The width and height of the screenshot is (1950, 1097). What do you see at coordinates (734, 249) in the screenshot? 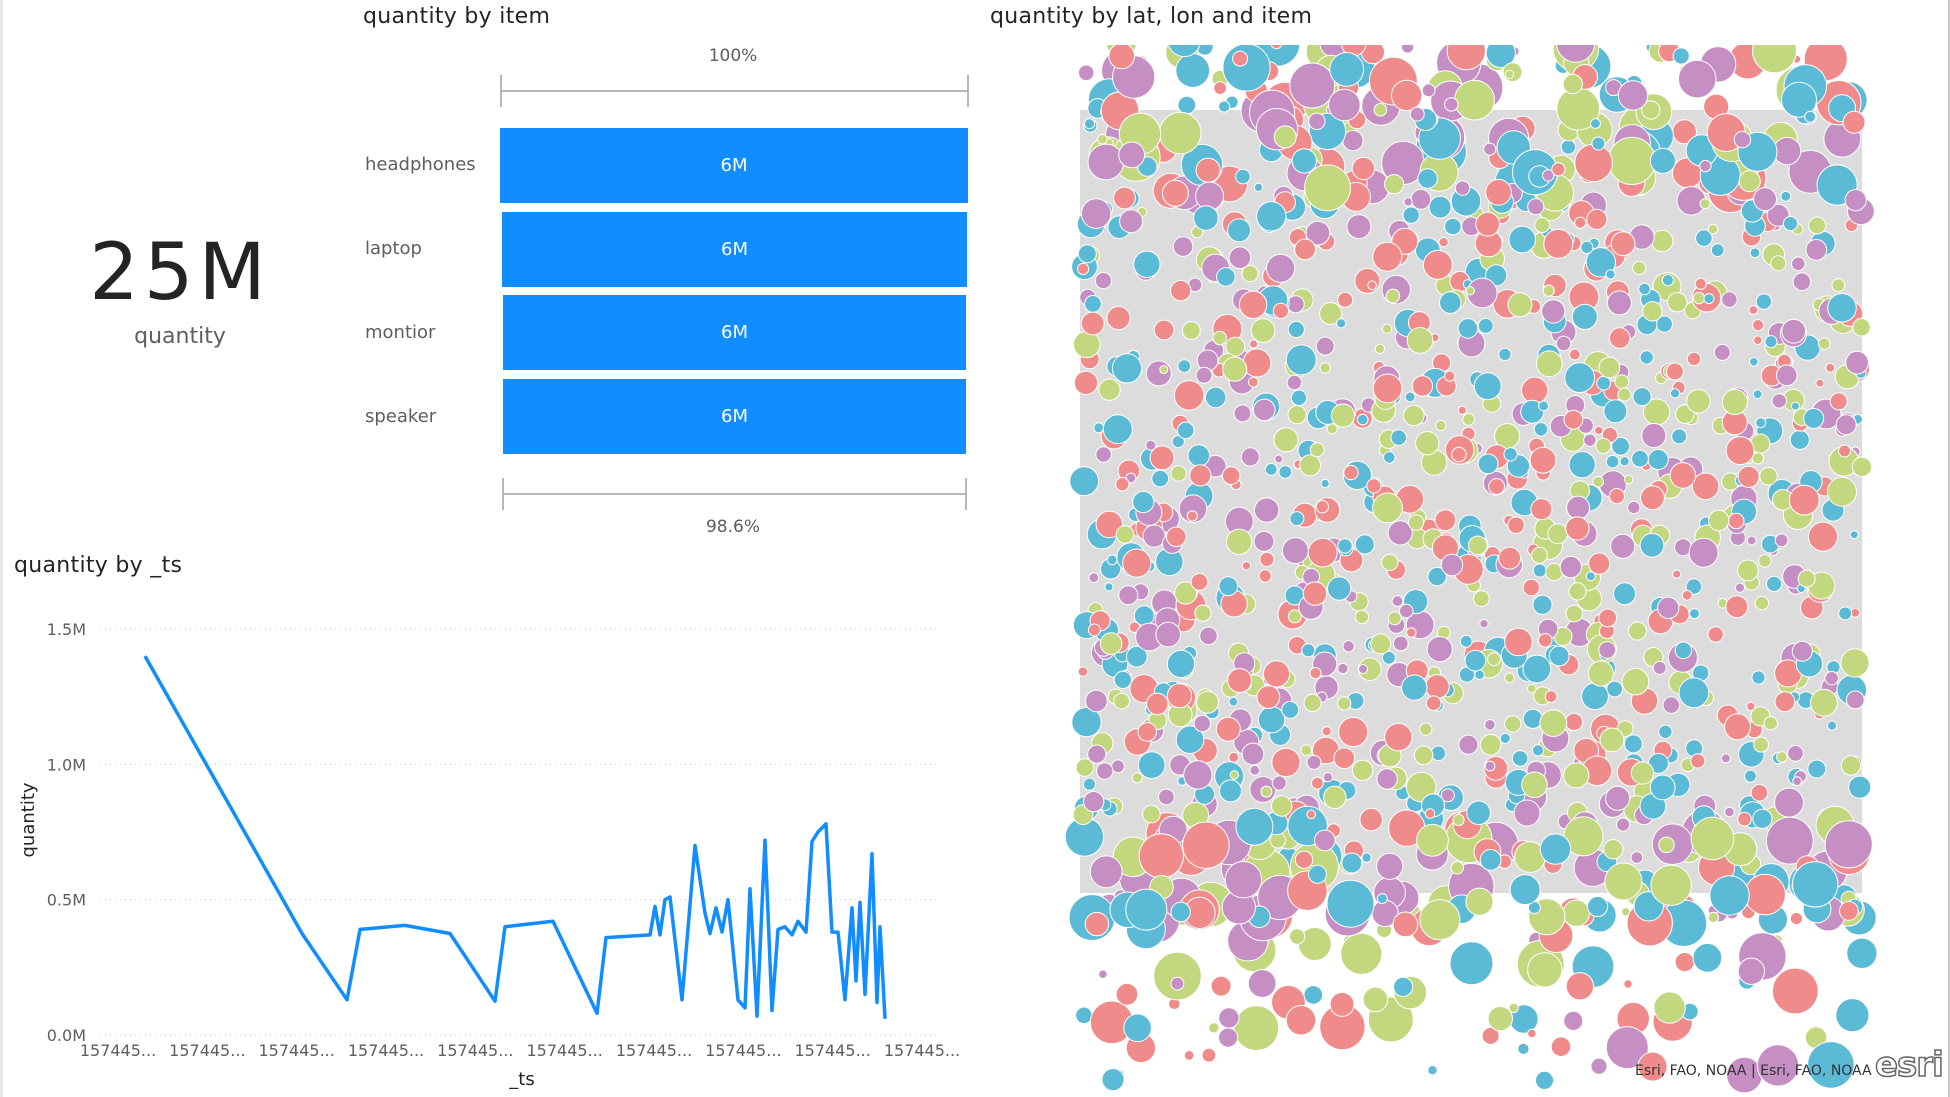
I see `funnel-bar-laptop: 6M` at bounding box center [734, 249].